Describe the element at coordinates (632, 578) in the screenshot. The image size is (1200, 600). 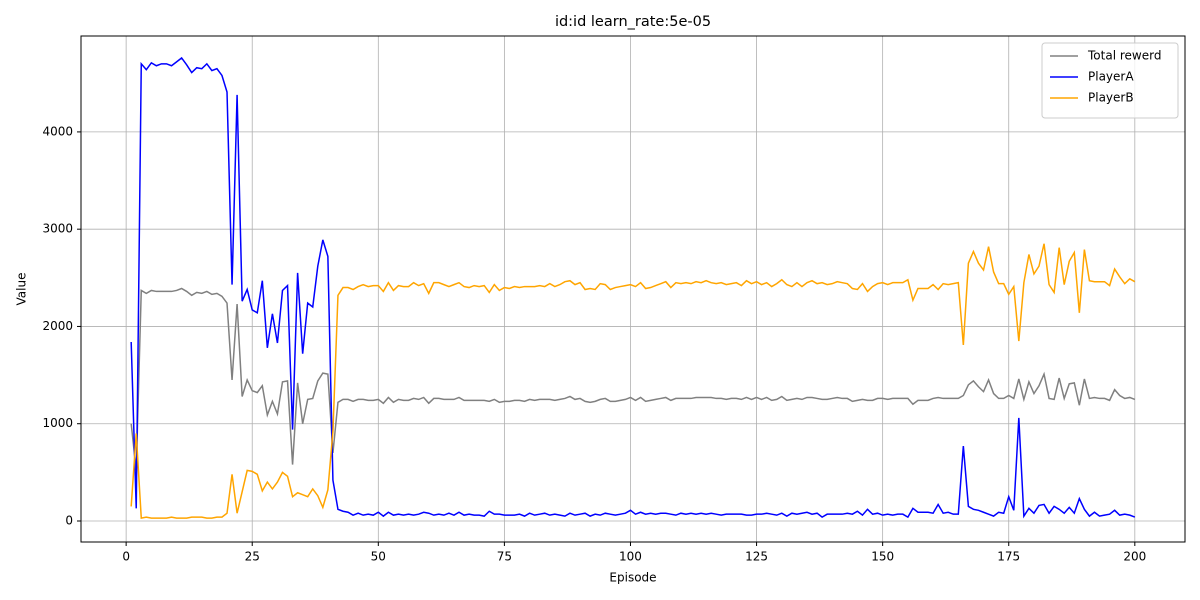
I see `x-axis-label: Episode` at that location.